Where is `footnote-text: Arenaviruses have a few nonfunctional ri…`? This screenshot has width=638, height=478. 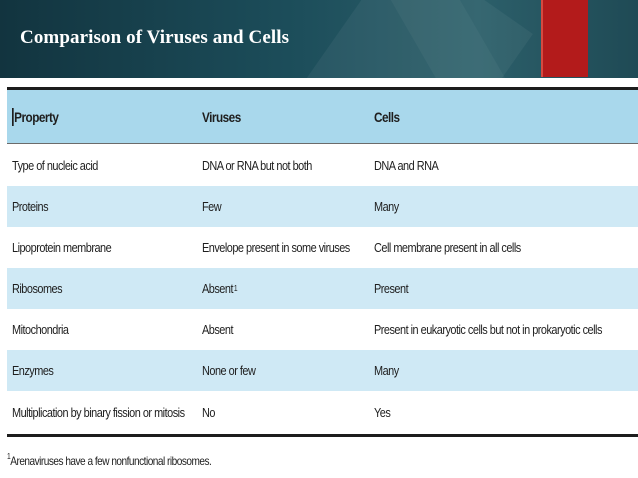 footnote-text: Arenaviruses have a few nonfunctional ri… is located at coordinates (111, 461).